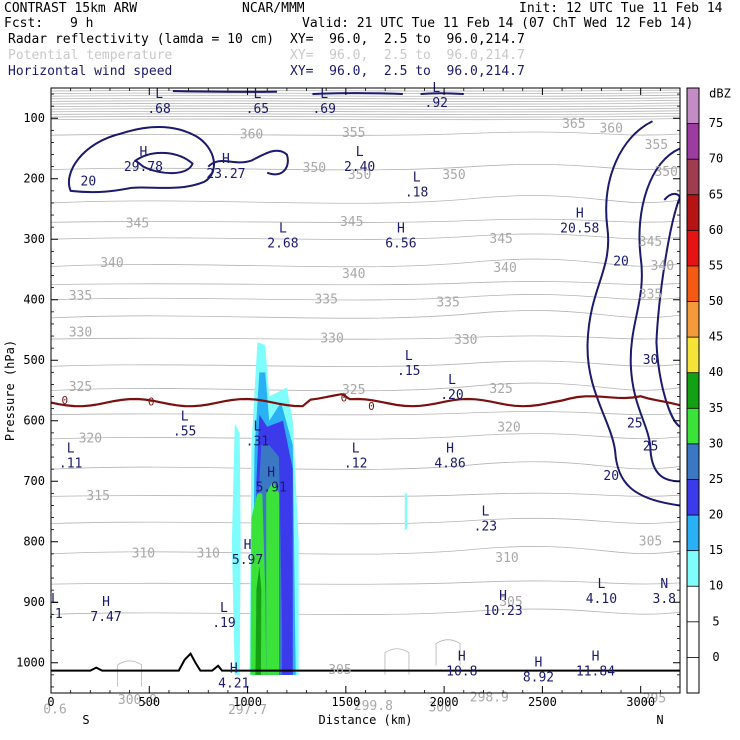 Image resolution: width=740 pixels, height=740 pixels. What do you see at coordinates (635, 423) in the screenshot?
I see `wind-contour-label: 25` at bounding box center [635, 423].